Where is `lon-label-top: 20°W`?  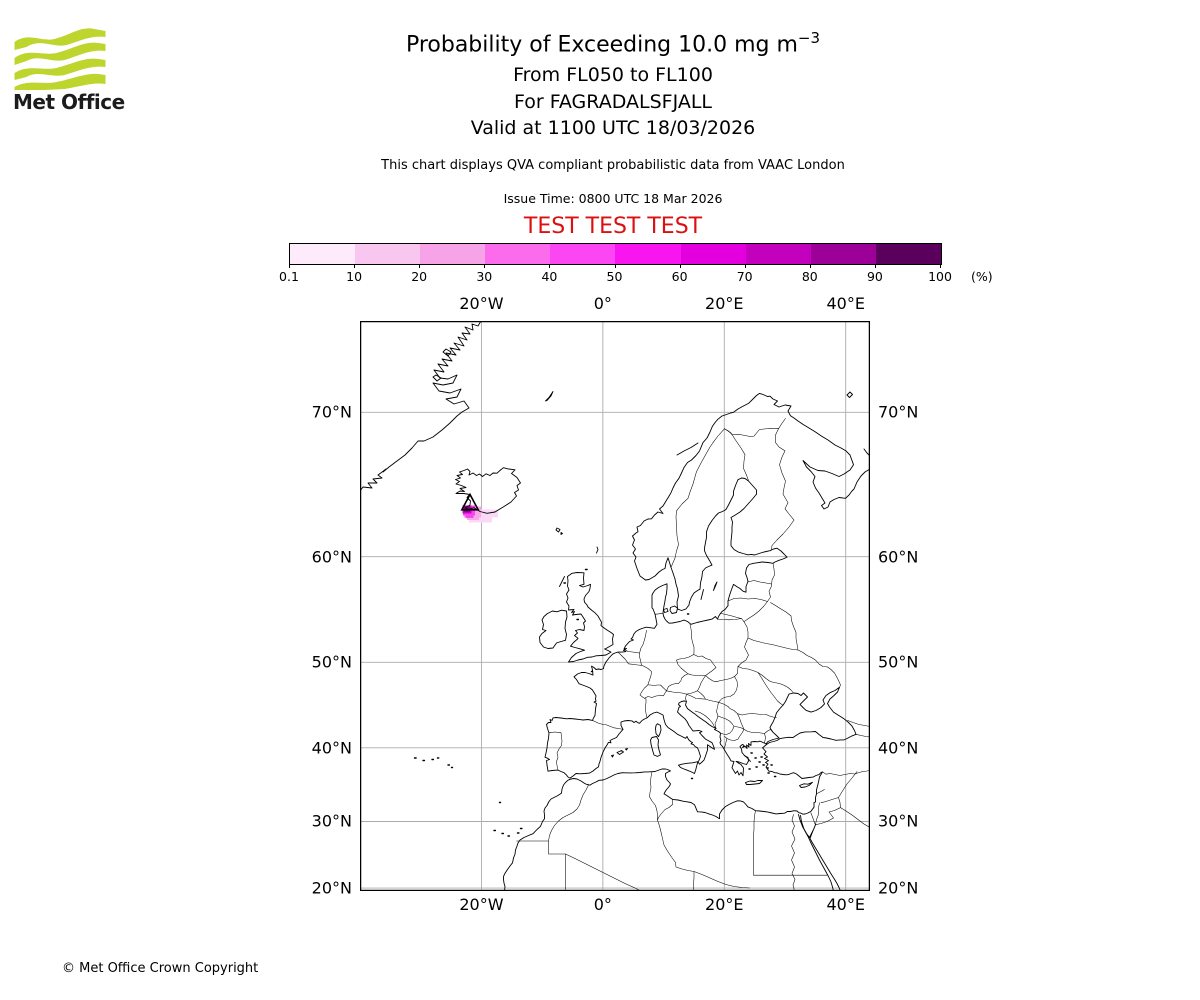
lon-label-top: 20°W is located at coordinates (481, 303).